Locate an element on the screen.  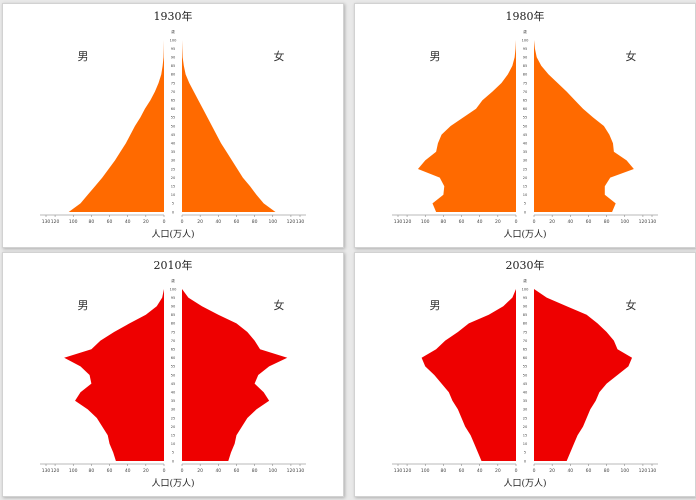
chart-title: 2030年 is located at coordinates (525, 265).